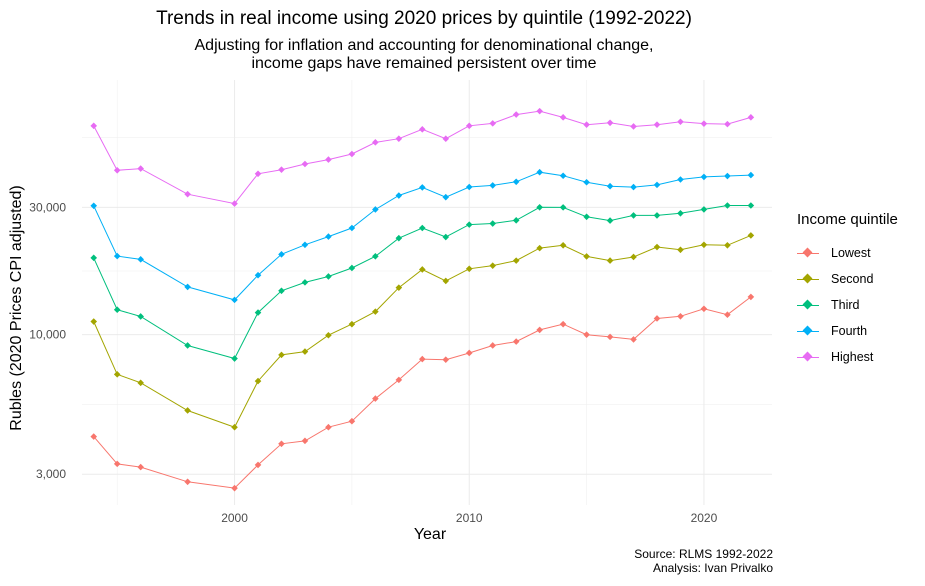 This screenshot has width=925, height=586. What do you see at coordinates (808, 331) in the screenshot?
I see `legend-key-fourth` at bounding box center [808, 331].